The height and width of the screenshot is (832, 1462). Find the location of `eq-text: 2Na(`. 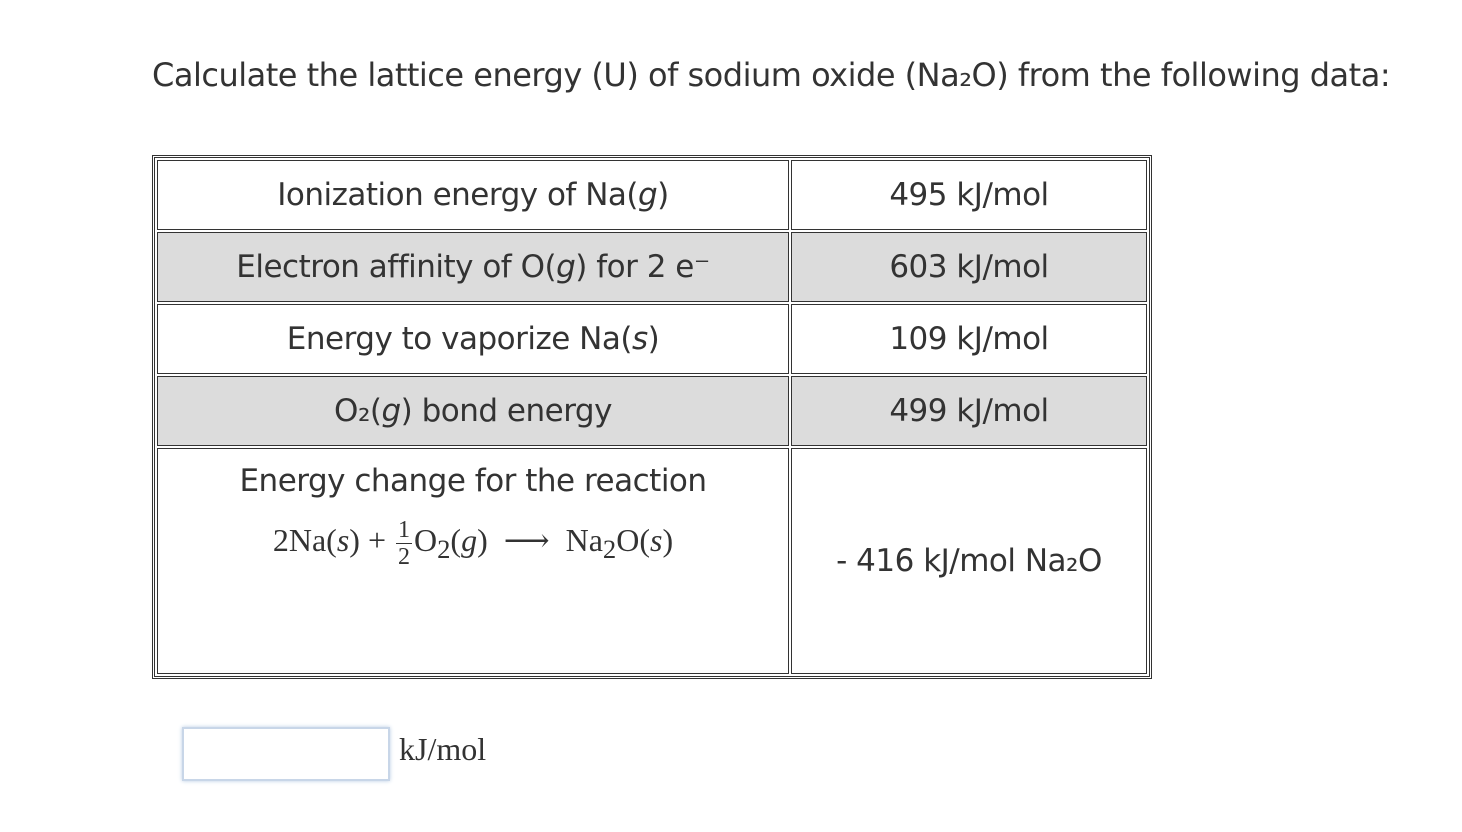

eq-text: 2Na( is located at coordinates (304, 539).